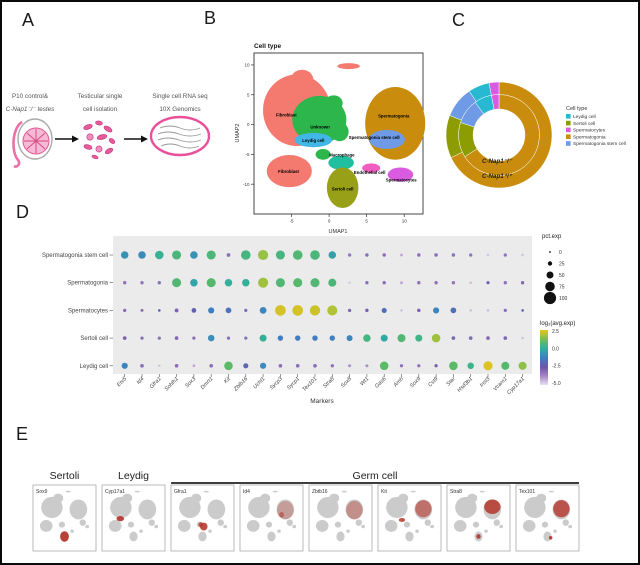  What do you see at coordinates (401, 180) in the screenshot?
I see `umap-cluster-label: Spermatocytes` at bounding box center [401, 180].